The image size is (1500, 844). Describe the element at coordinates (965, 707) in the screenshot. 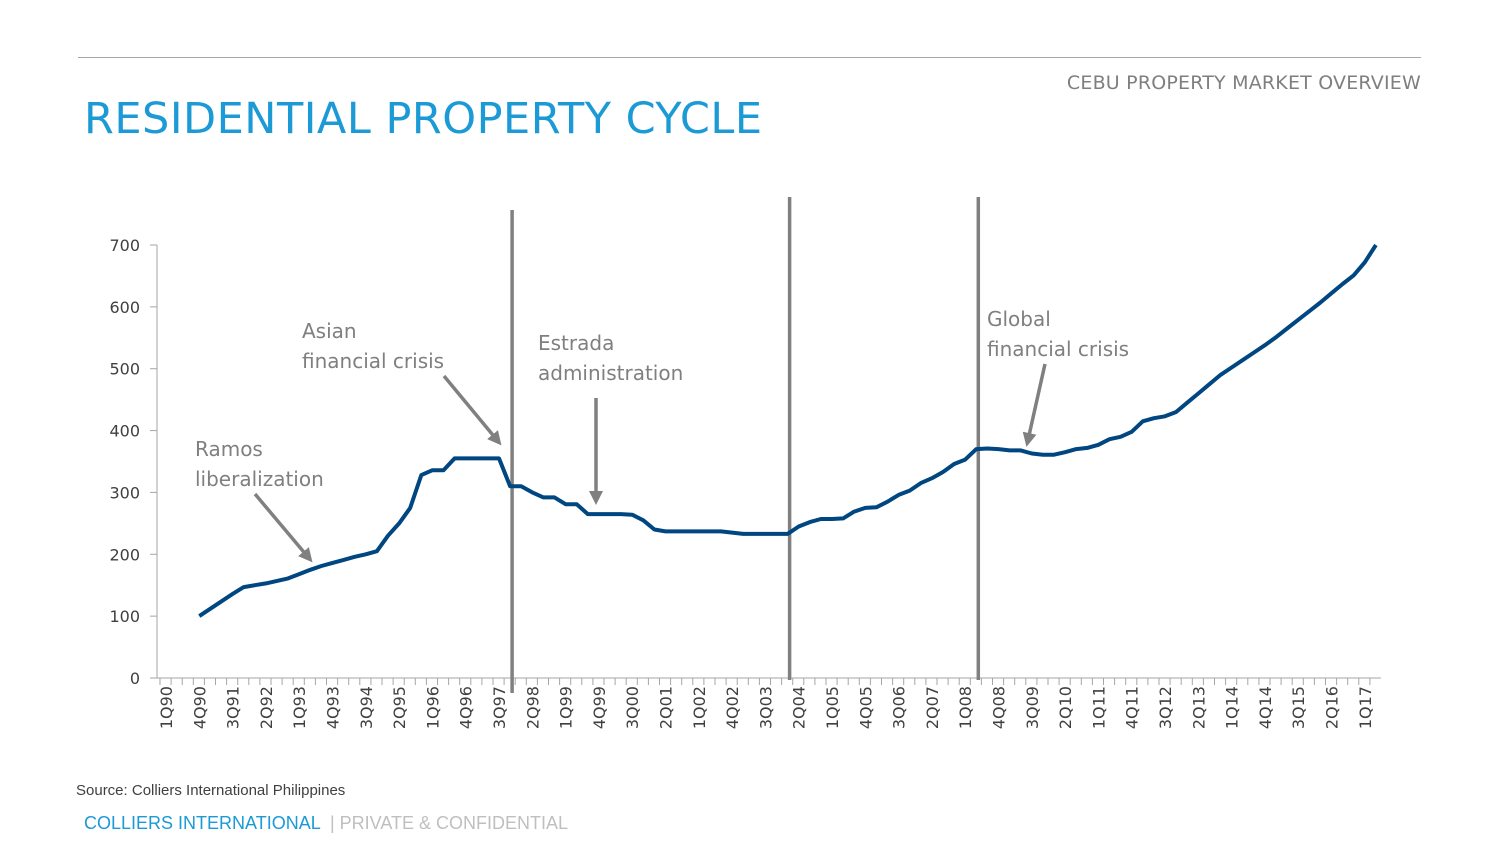

I see `x-tick-label: 1Q08` at that location.